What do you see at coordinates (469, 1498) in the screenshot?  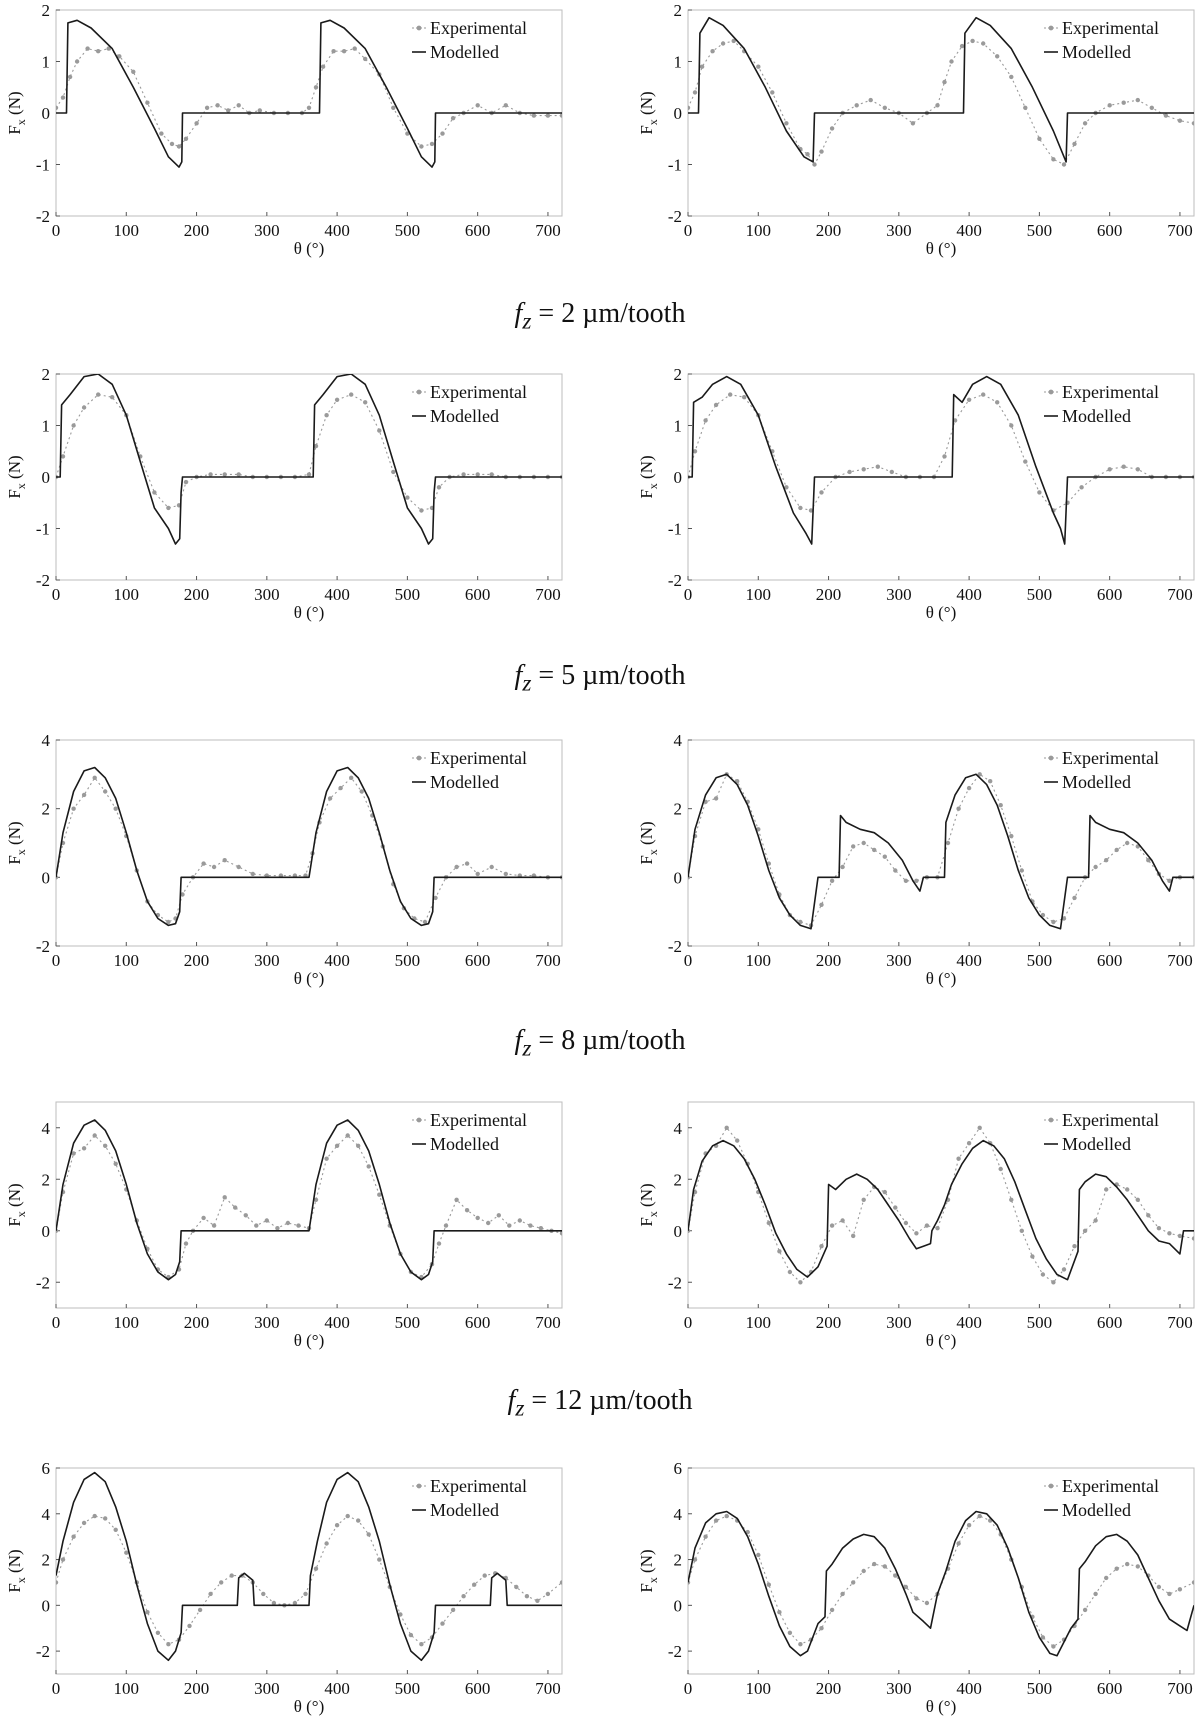 I see `legend: Experimental Modelled` at bounding box center [469, 1498].